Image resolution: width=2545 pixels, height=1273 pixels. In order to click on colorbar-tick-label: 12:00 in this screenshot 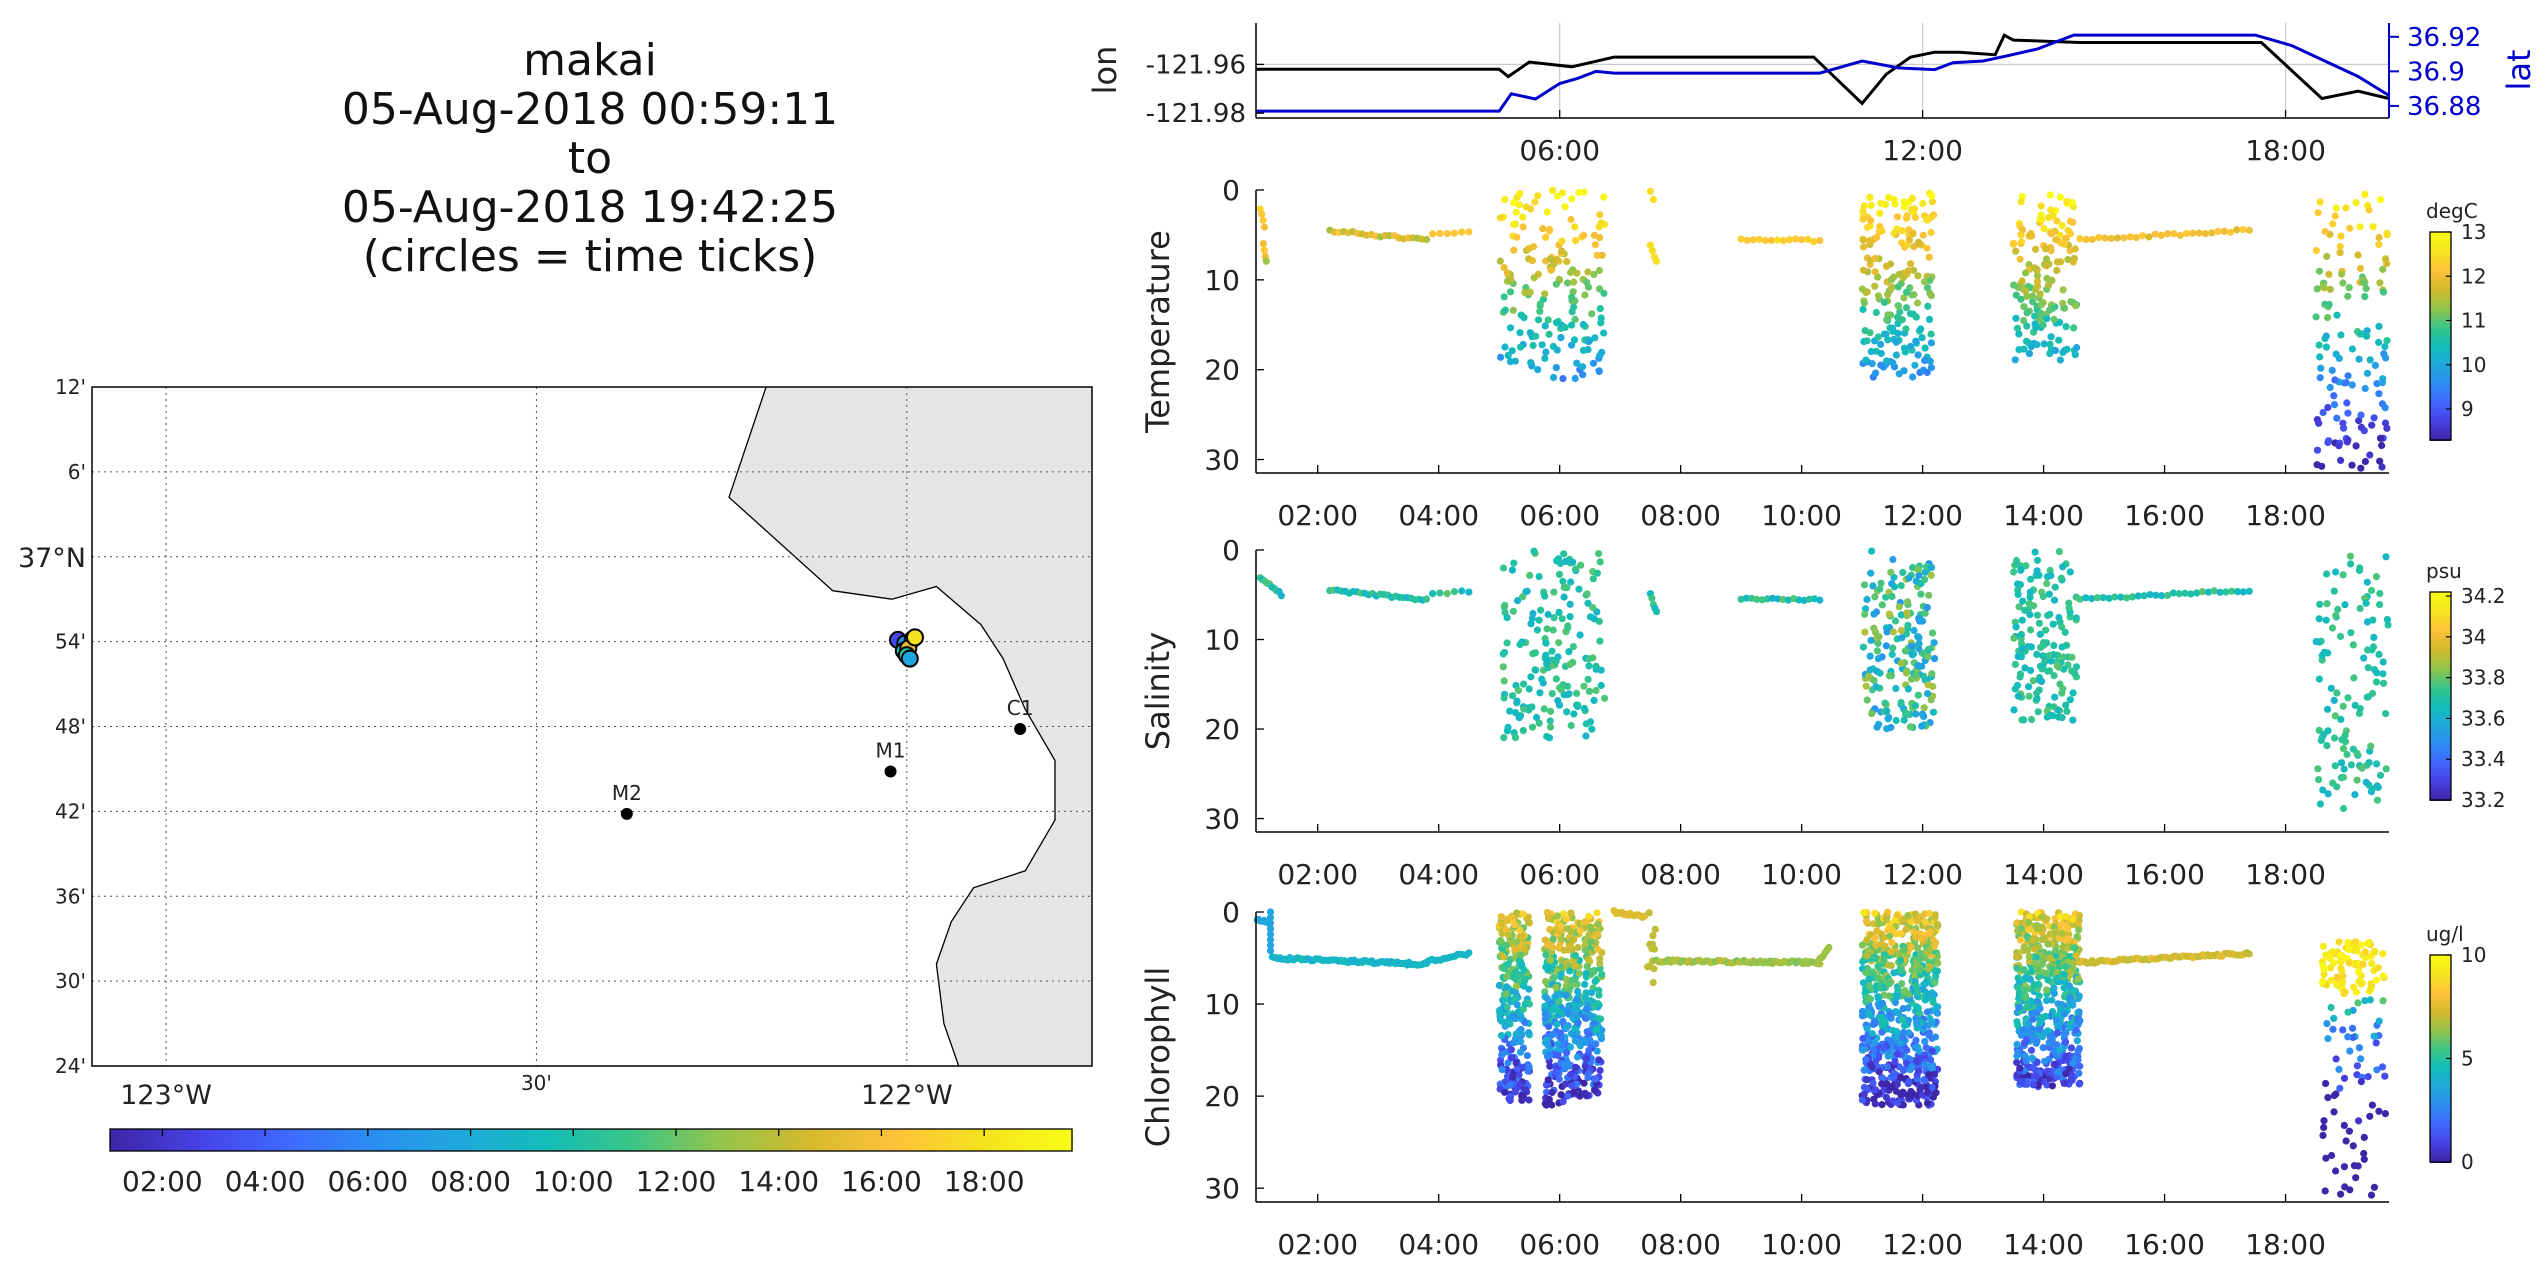, I will do `click(676, 1181)`.